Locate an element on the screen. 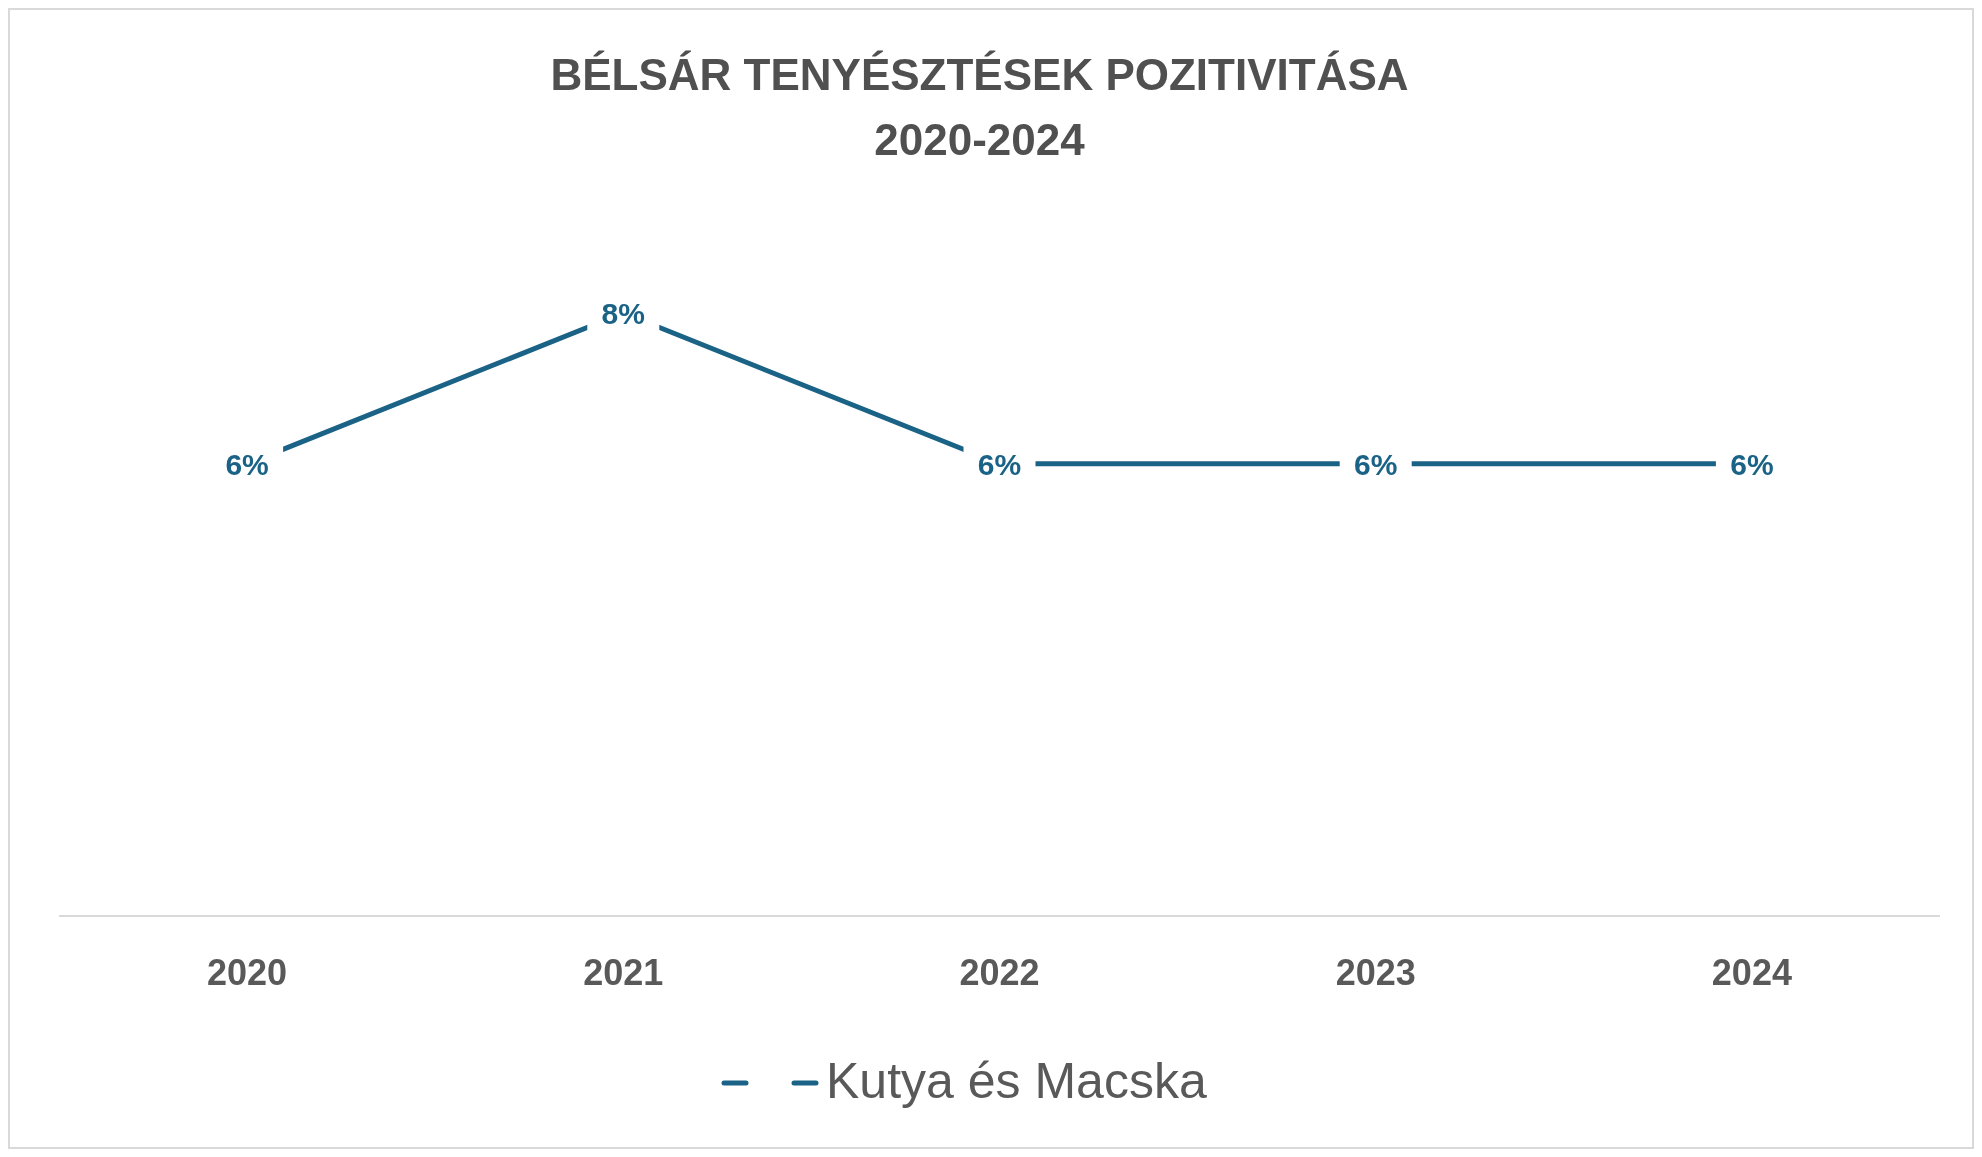  x-tick-label: 2024 is located at coordinates (1751, 972).